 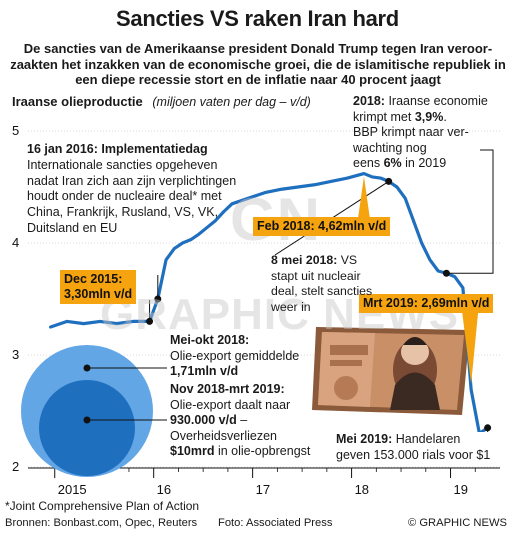 What do you see at coordinates (101, 523) in the screenshot?
I see `sources: Bronnen: Bonbast.com, Opec, Reuters` at bounding box center [101, 523].